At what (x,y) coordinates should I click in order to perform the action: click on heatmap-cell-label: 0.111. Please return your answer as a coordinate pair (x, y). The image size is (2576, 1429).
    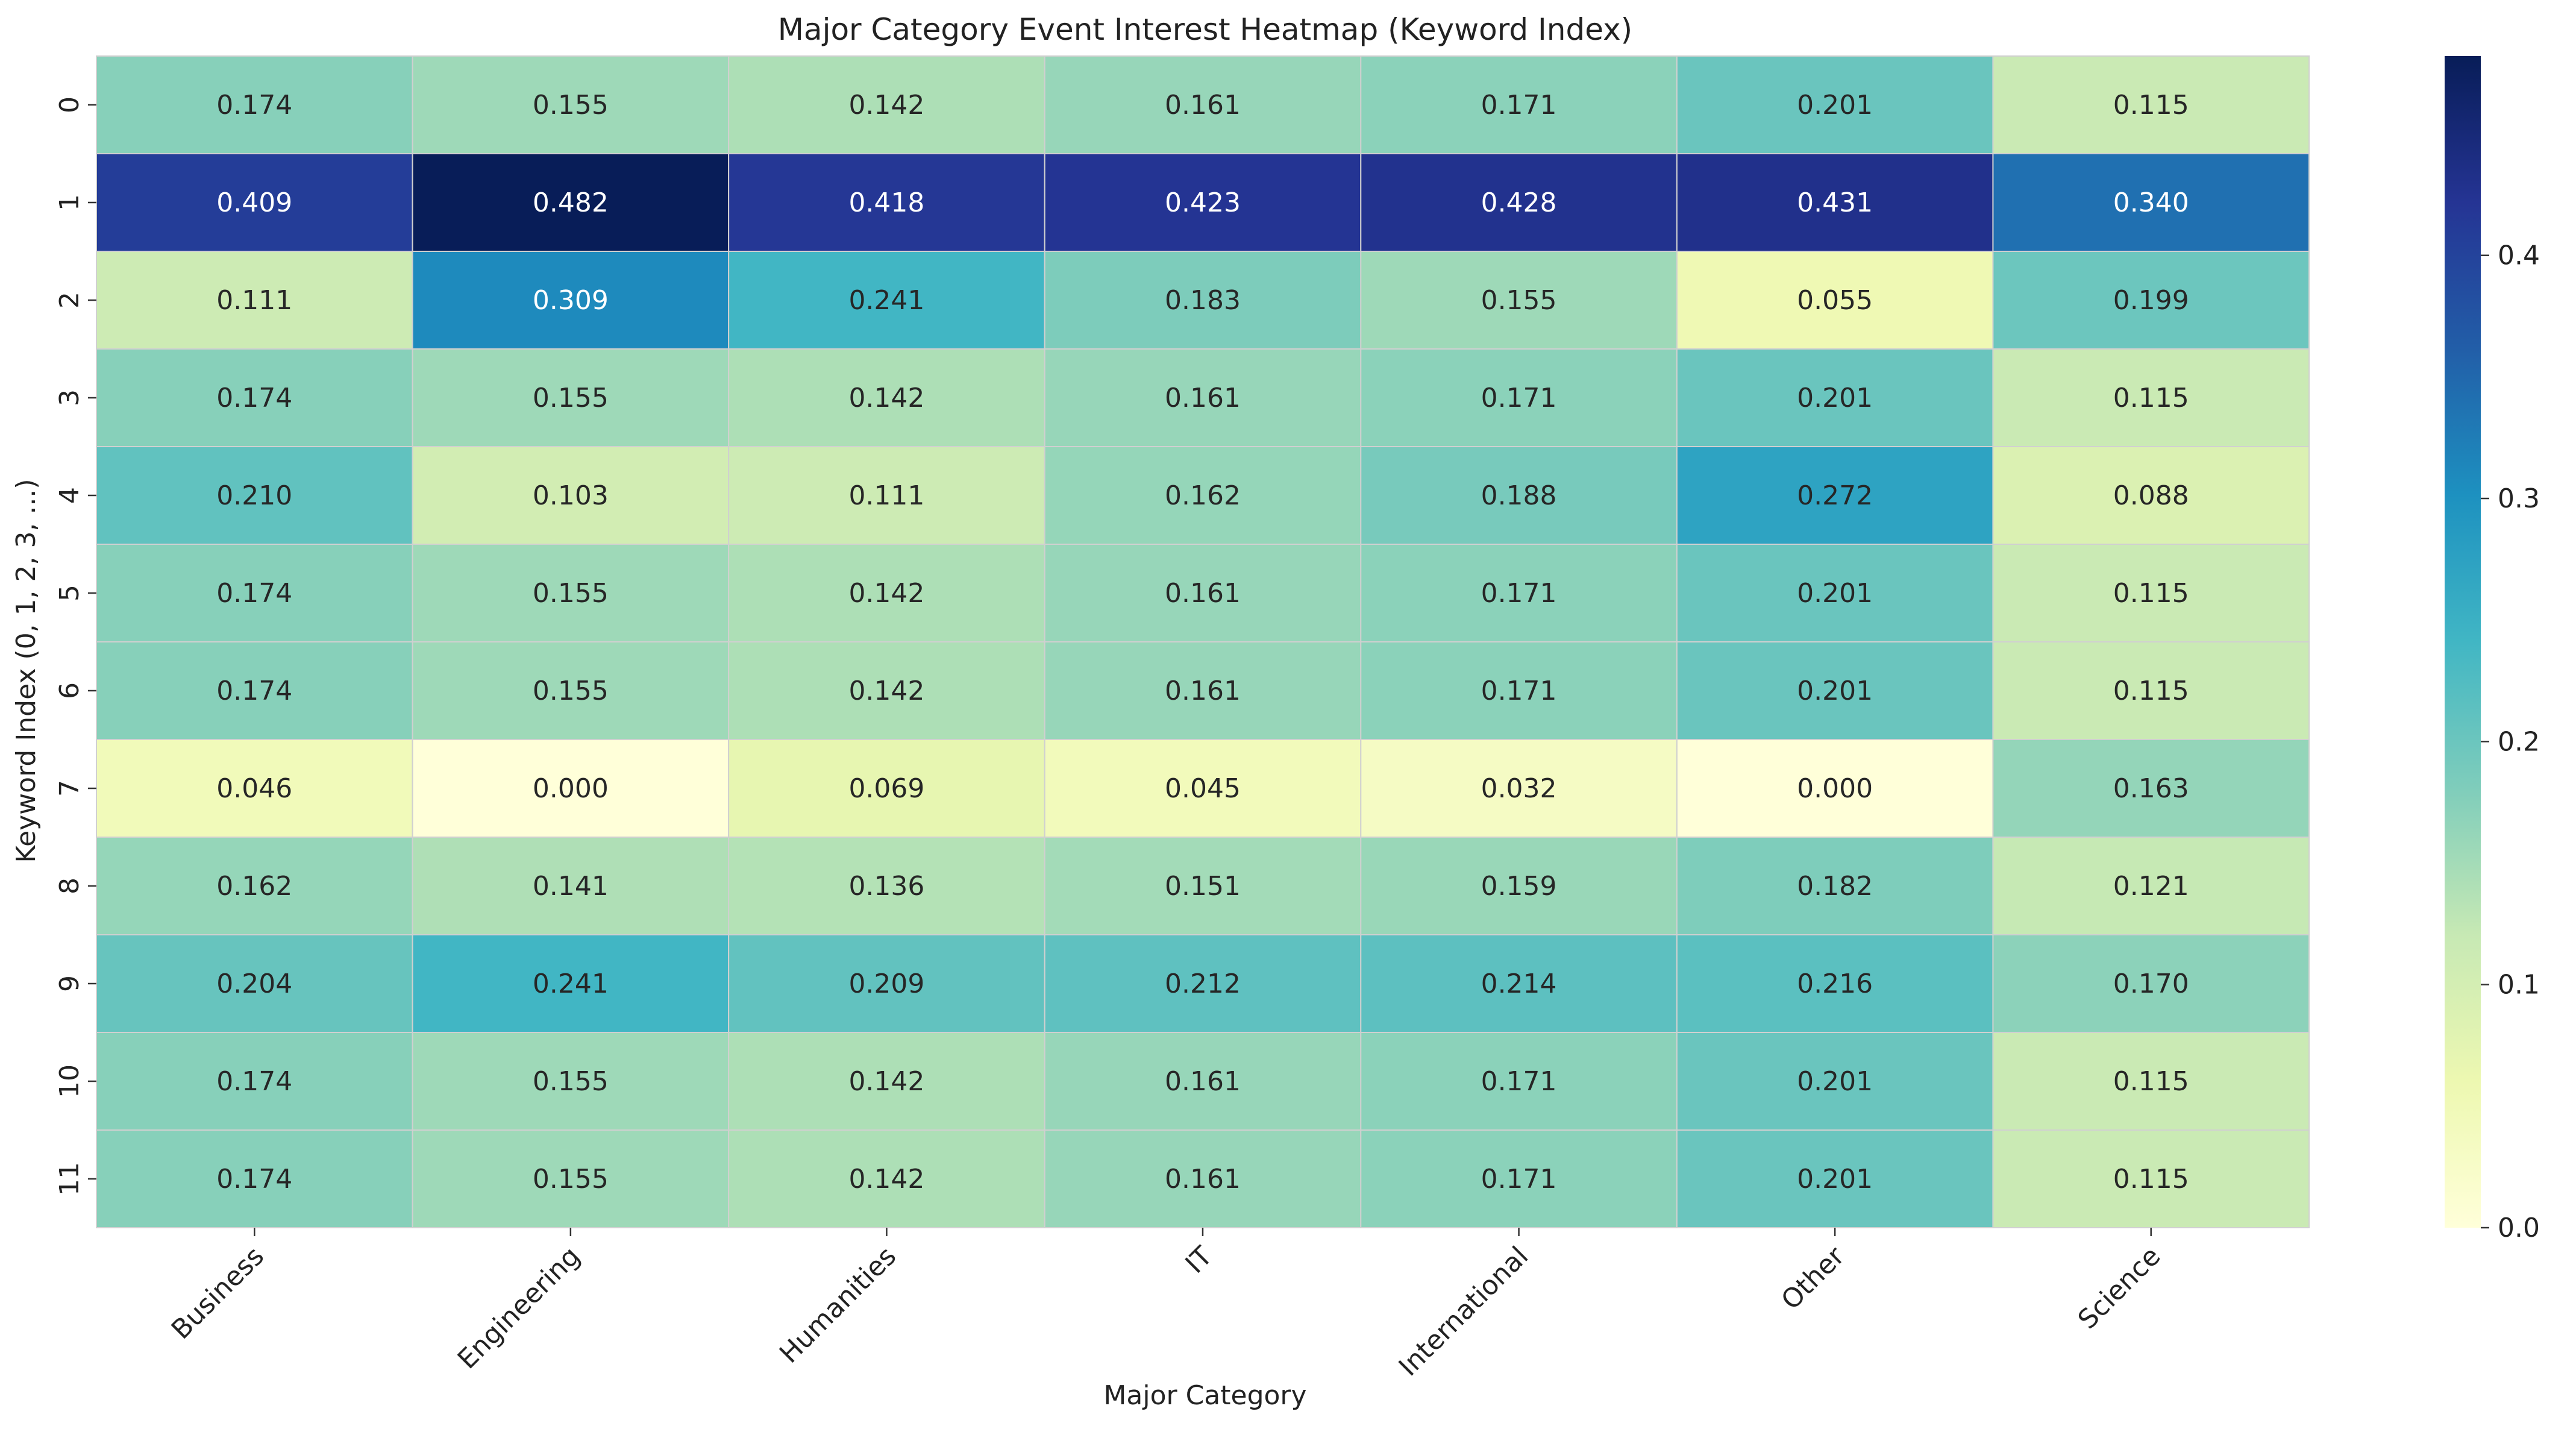
    Looking at the image, I should click on (254, 301).